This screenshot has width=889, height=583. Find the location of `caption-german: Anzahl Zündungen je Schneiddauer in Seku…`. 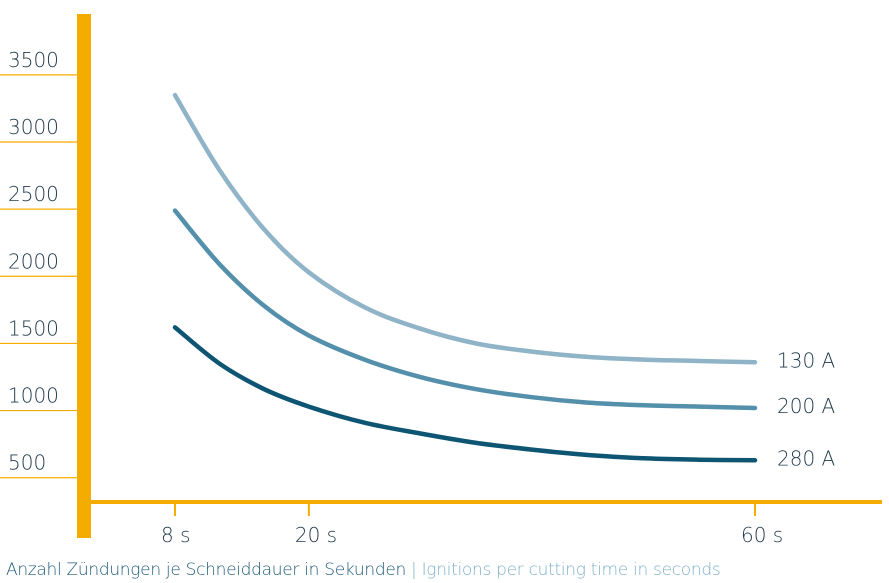

caption-german: Anzahl Zündungen je Schneiddauer in Seku… is located at coordinates (206, 570).